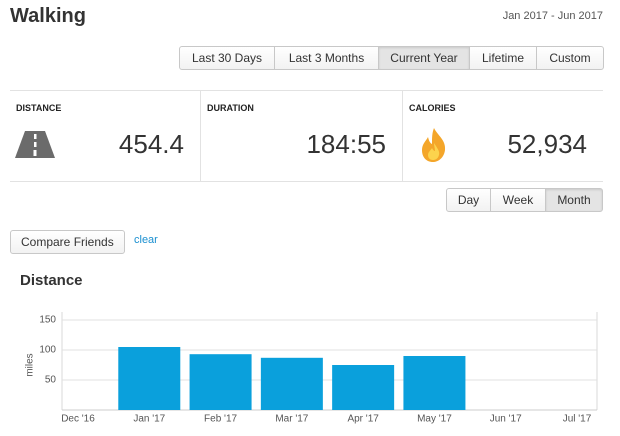 The width and height of the screenshot is (620, 436). Describe the element at coordinates (424, 58) in the screenshot. I see `range-button: Current Year` at that location.